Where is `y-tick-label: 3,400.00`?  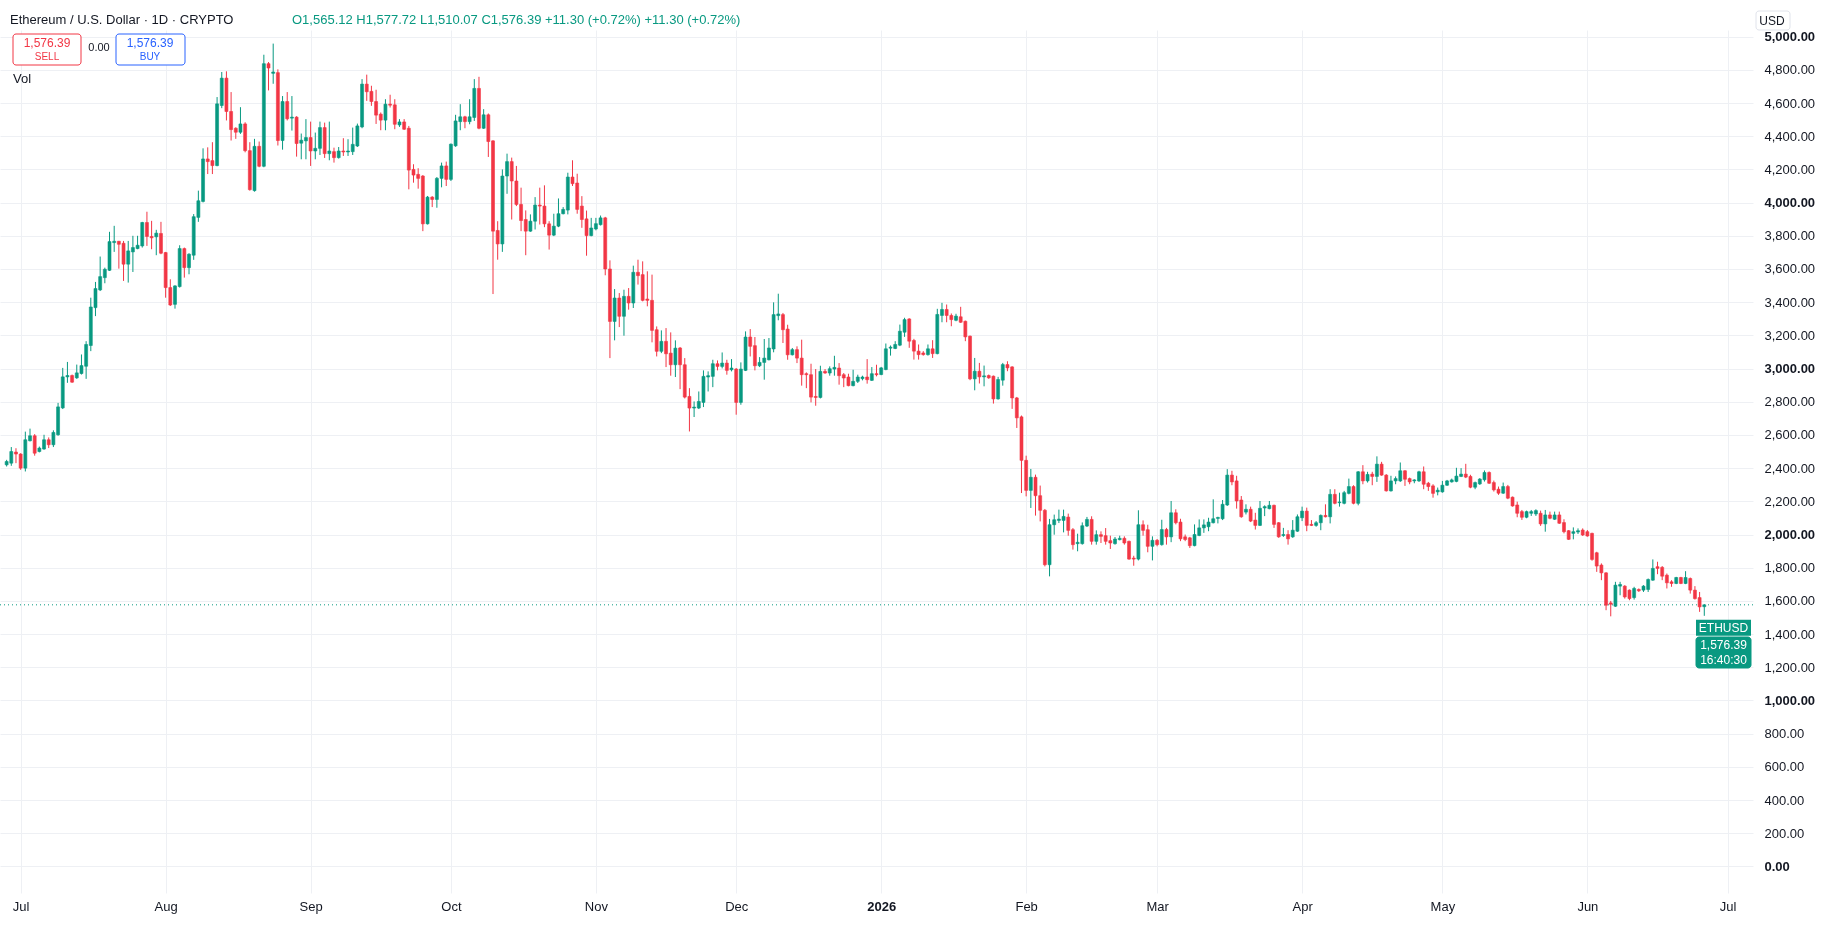
y-tick-label: 3,400.00 is located at coordinates (1790, 302).